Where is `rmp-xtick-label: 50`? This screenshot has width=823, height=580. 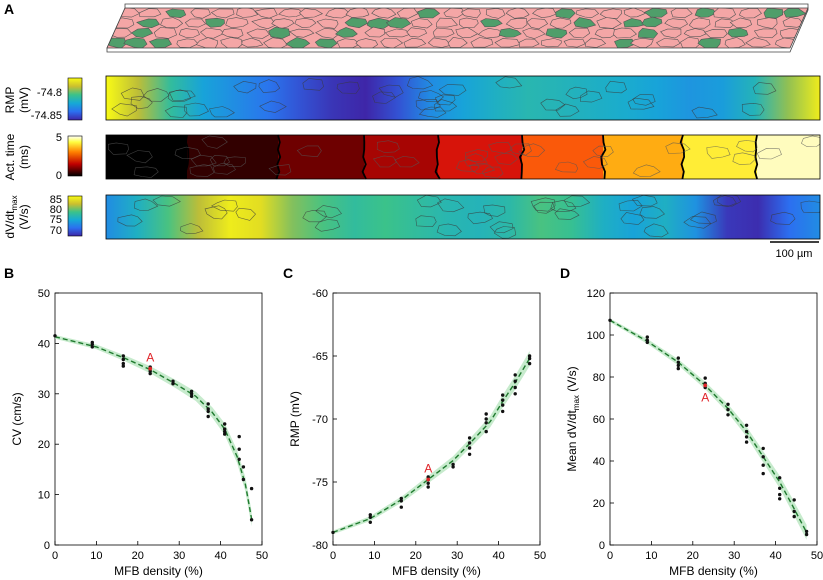
rmp-xtick-label: 50 is located at coordinates (540, 556).